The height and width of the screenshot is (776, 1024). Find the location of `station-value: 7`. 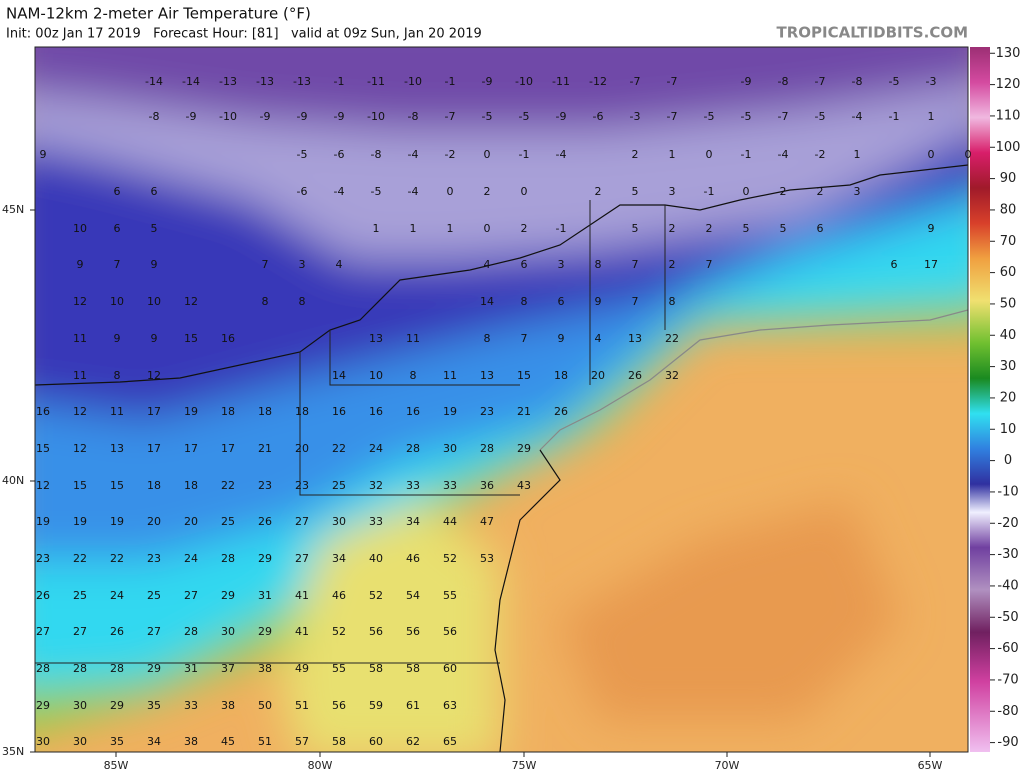

station-value: 7 is located at coordinates (709, 264).